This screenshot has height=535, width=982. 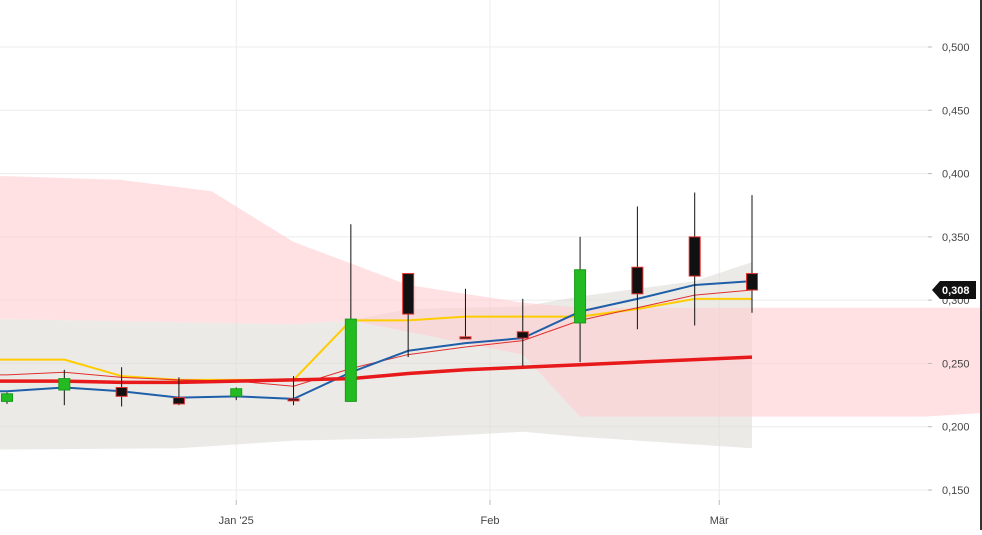 What do you see at coordinates (956, 48) in the screenshot?
I see `y-tick-label-7: 0,500` at bounding box center [956, 48].